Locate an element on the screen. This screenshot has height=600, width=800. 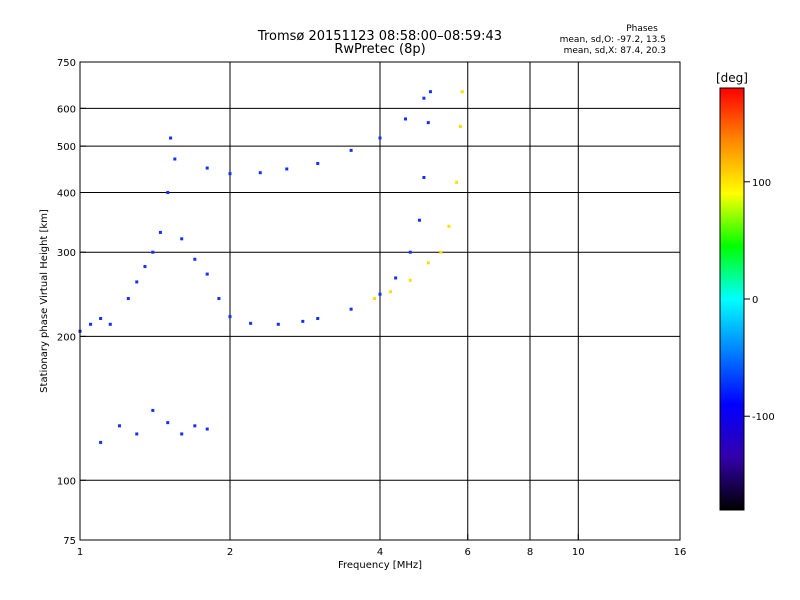
chart-subtitle: RwPretec (8p) is located at coordinates (379, 49).